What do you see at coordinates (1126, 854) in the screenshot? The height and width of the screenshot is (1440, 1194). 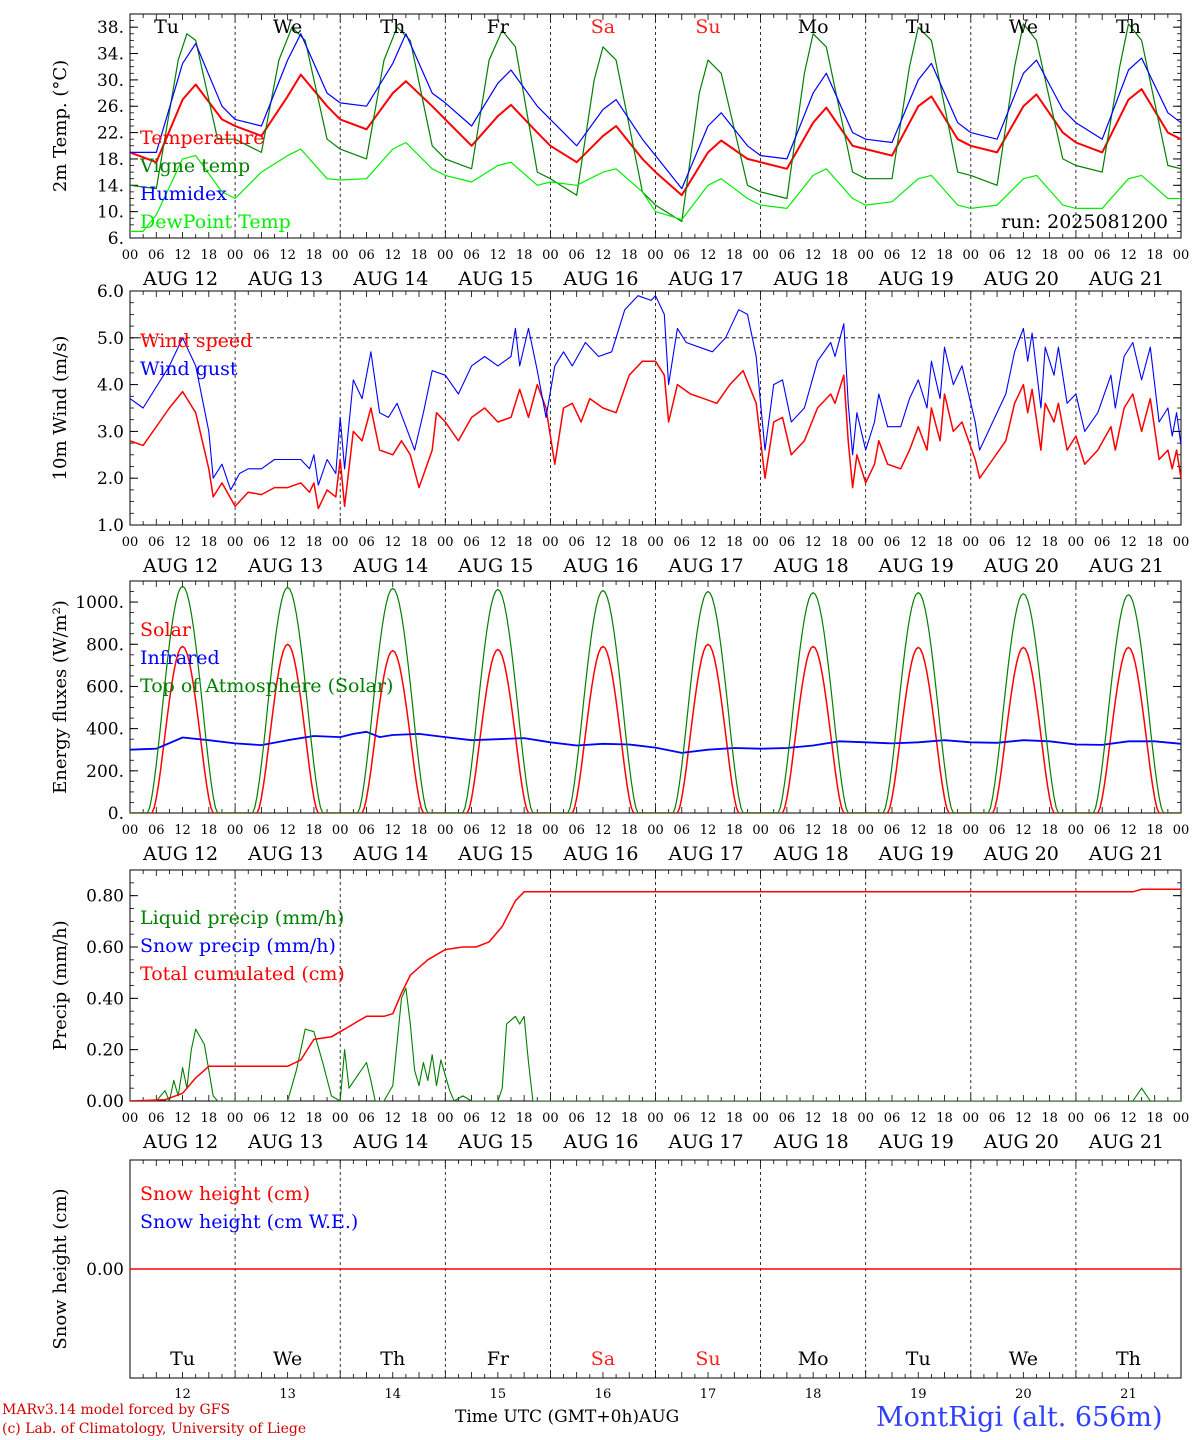 I see `day-date-label: AUG 21` at bounding box center [1126, 854].